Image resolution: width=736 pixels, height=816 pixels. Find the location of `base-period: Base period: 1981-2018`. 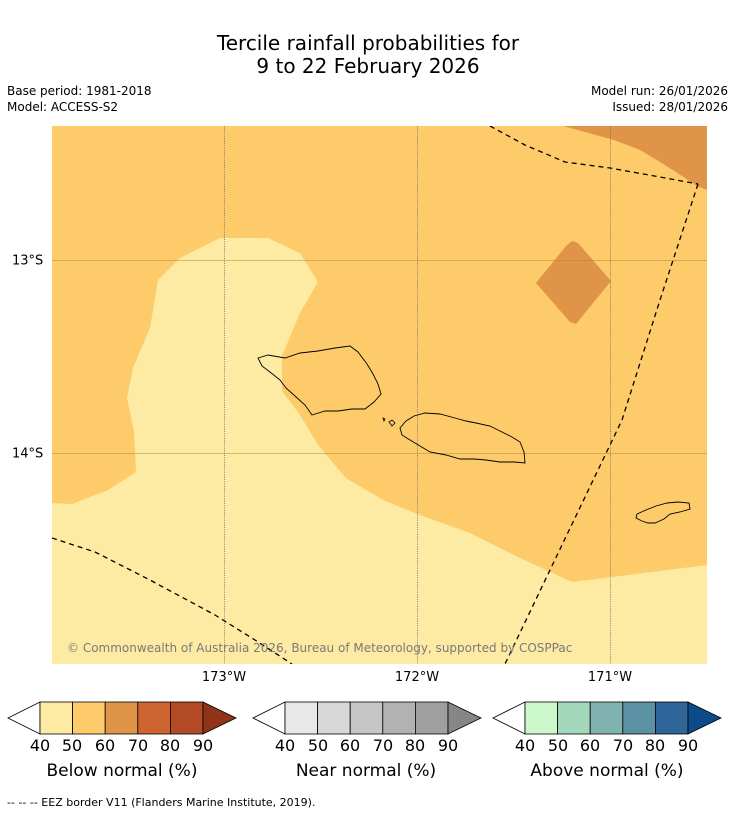

base-period: Base period: 1981-2018 is located at coordinates (79, 91).